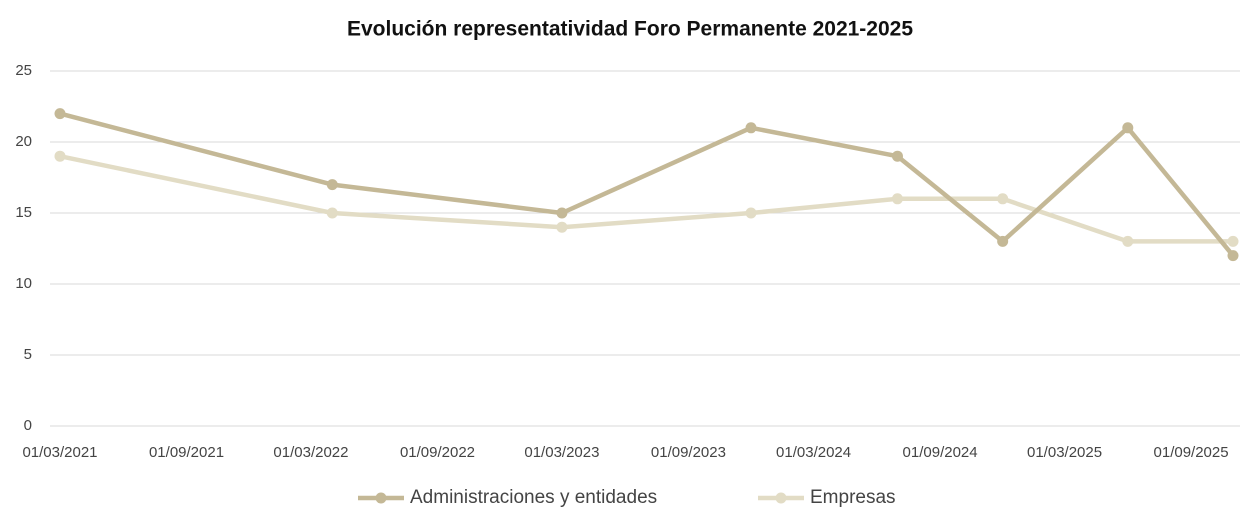 This screenshot has height=515, width=1243. What do you see at coordinates (186, 452) in the screenshot?
I see `x-tick-label: 01/09/2021` at bounding box center [186, 452].